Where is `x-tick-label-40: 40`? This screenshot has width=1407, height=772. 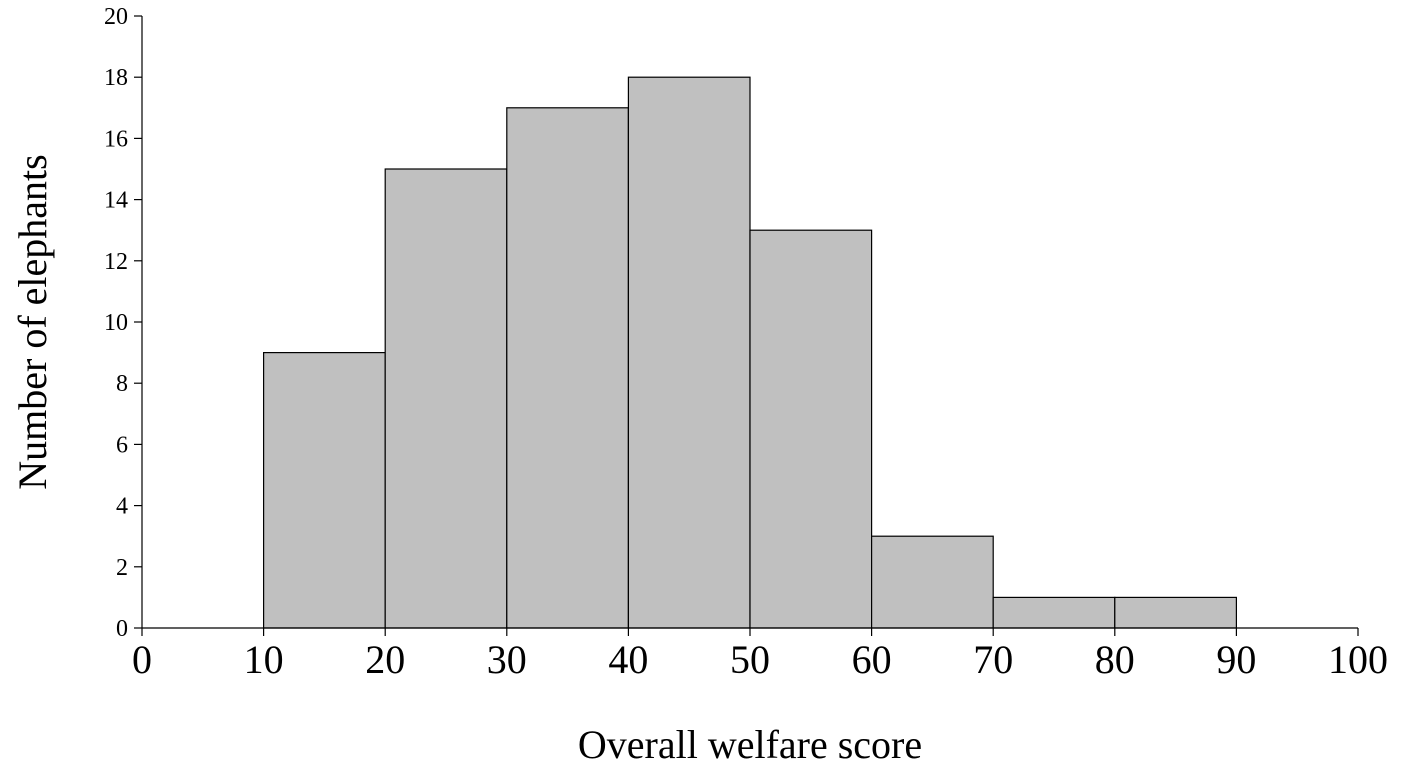 x-tick-label-40: 40 is located at coordinates (628, 659).